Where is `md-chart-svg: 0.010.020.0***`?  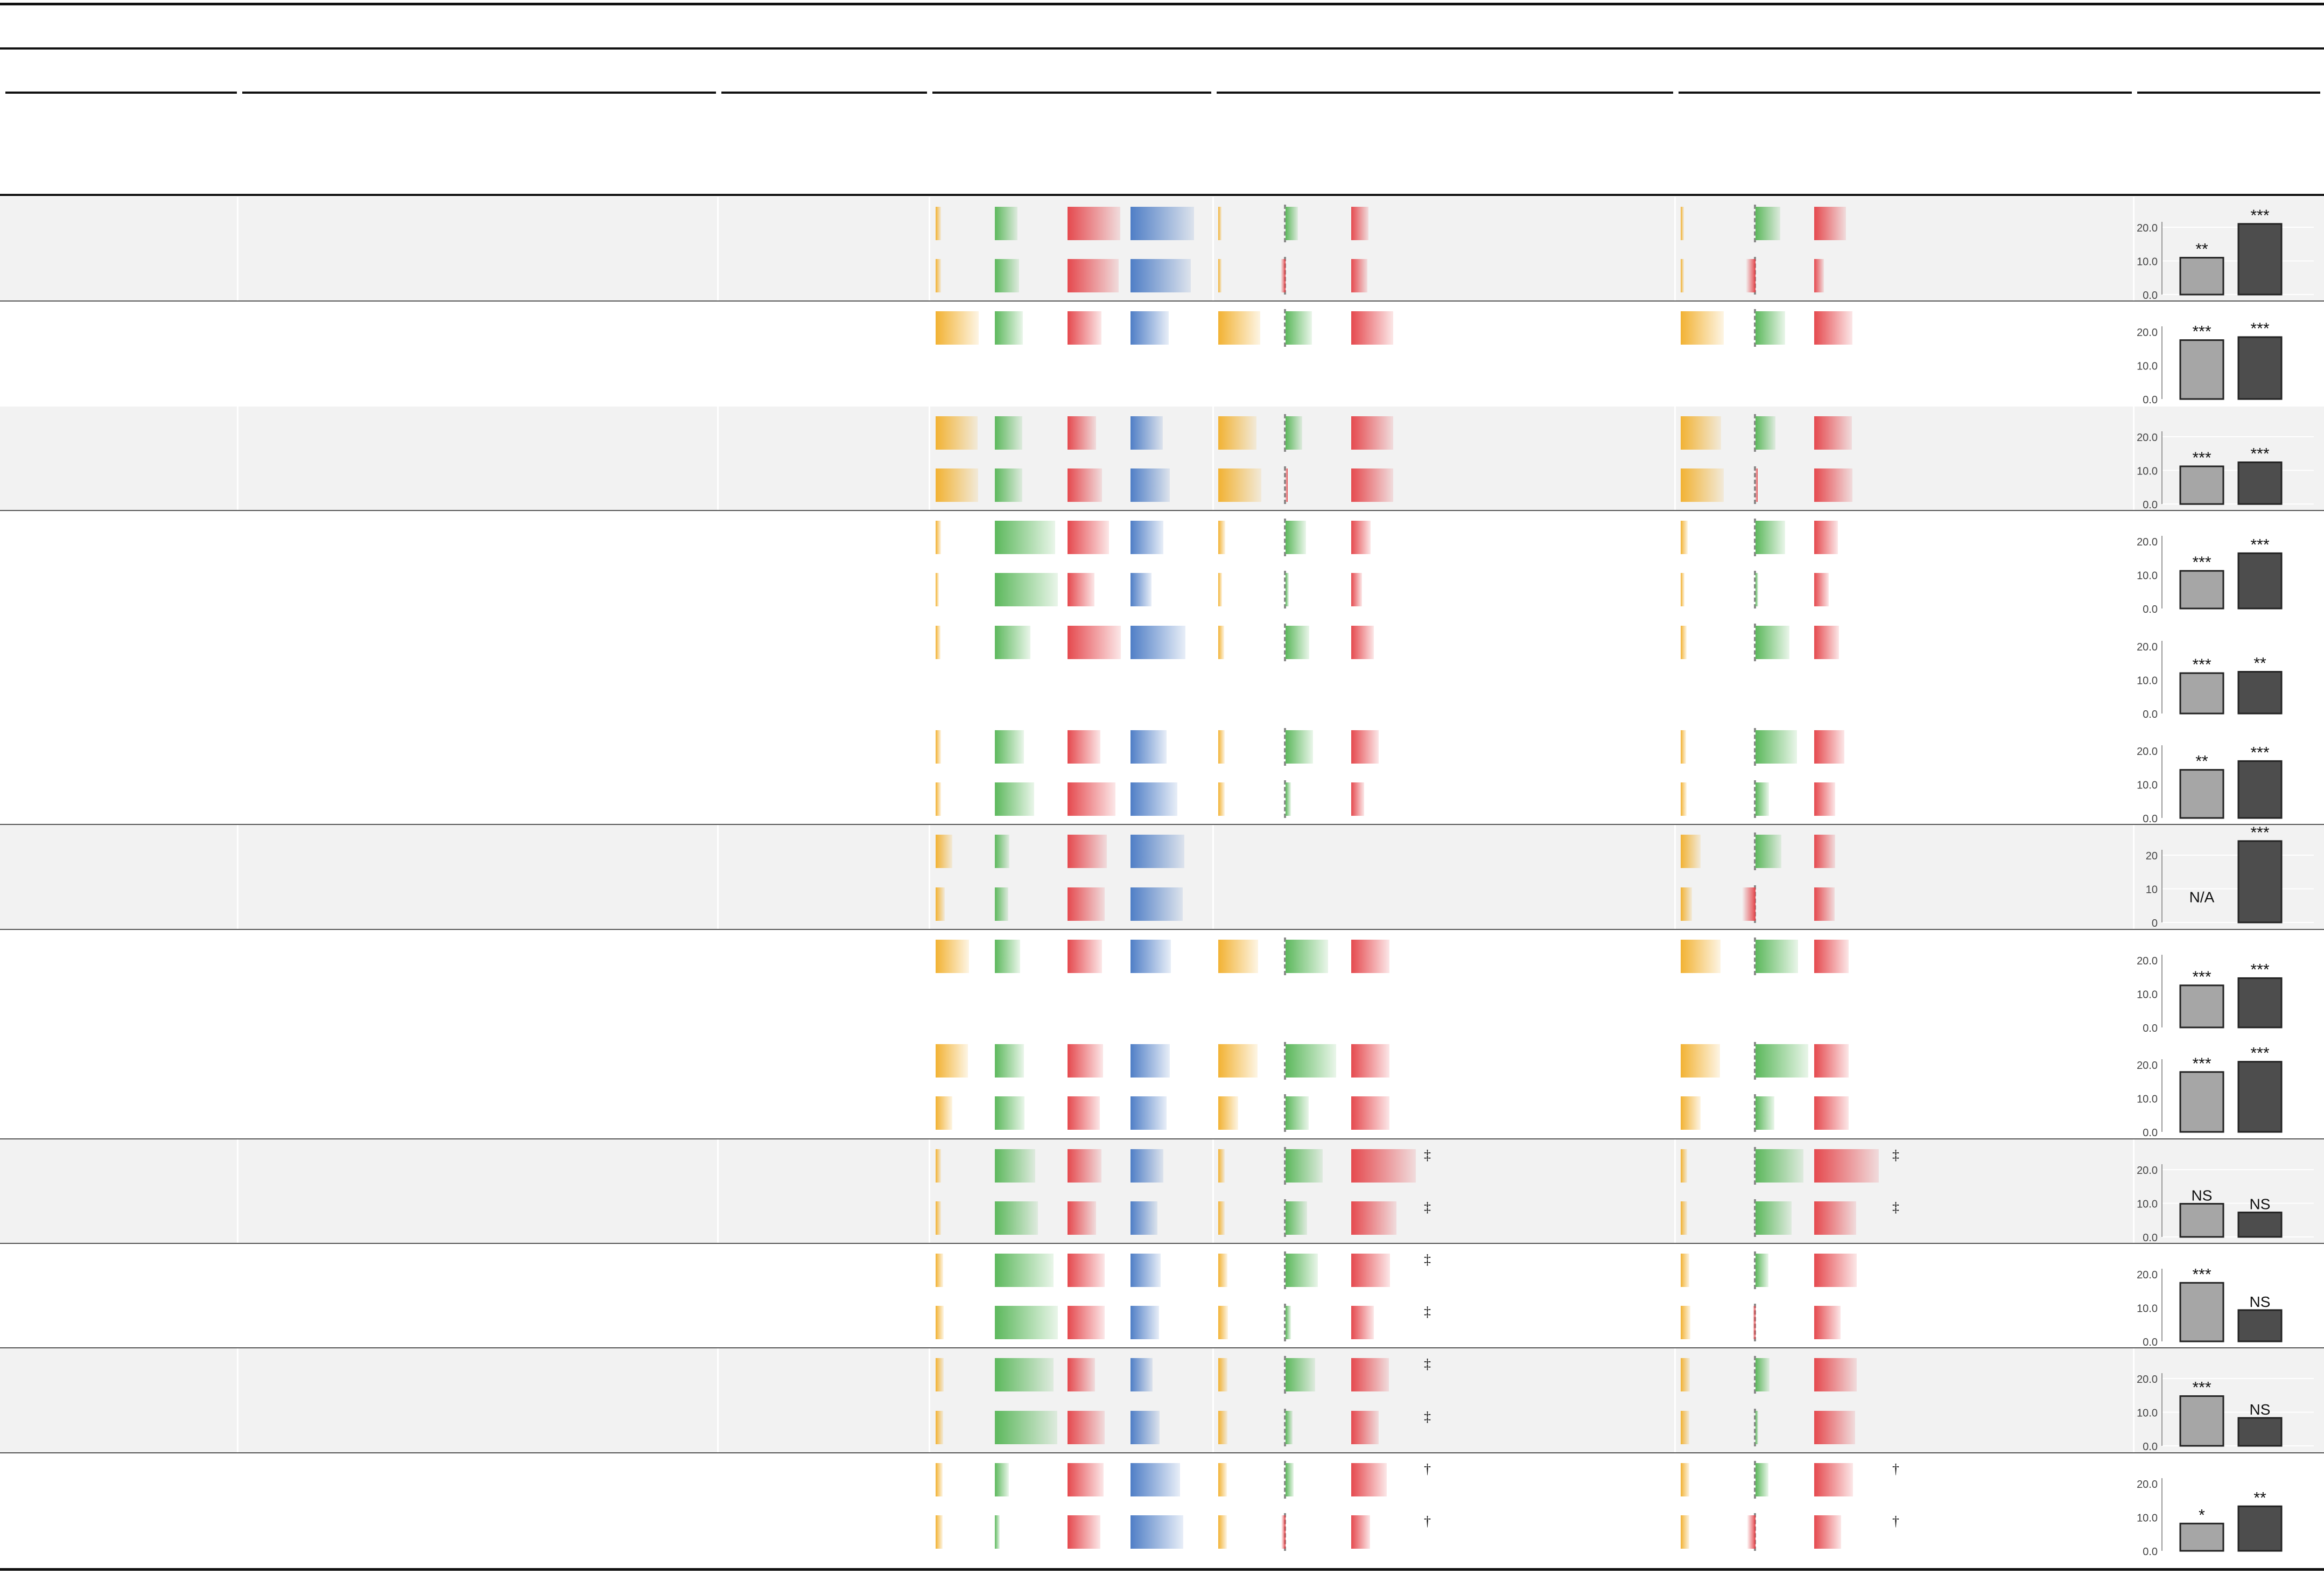 md-chart-svg: 0.010.020.0*** is located at coordinates (2225, 1518).